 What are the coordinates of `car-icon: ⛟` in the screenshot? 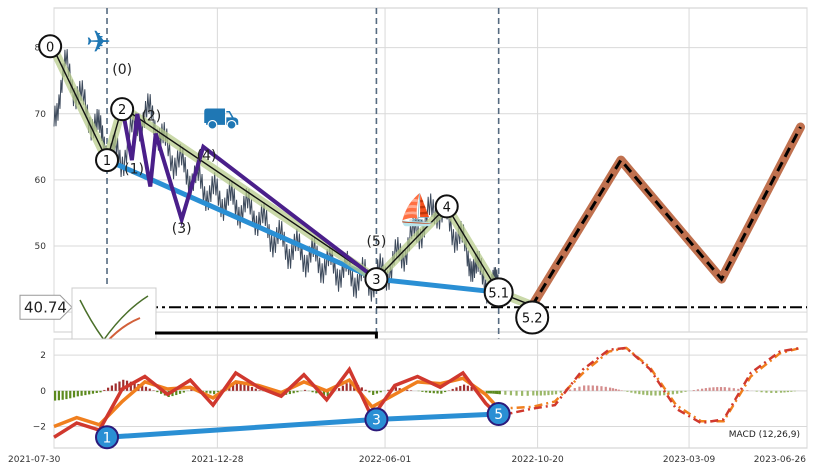 It's located at (221, 118).